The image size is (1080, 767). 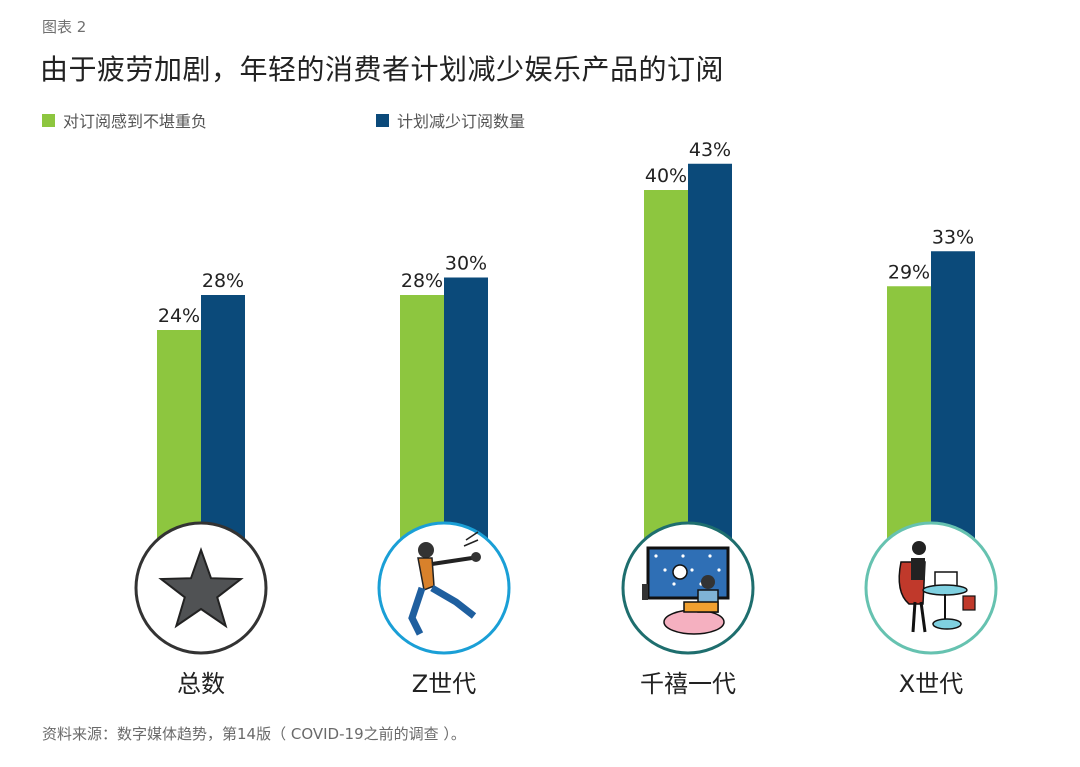 I want to click on category-label: X世代, so click(x=931, y=684).